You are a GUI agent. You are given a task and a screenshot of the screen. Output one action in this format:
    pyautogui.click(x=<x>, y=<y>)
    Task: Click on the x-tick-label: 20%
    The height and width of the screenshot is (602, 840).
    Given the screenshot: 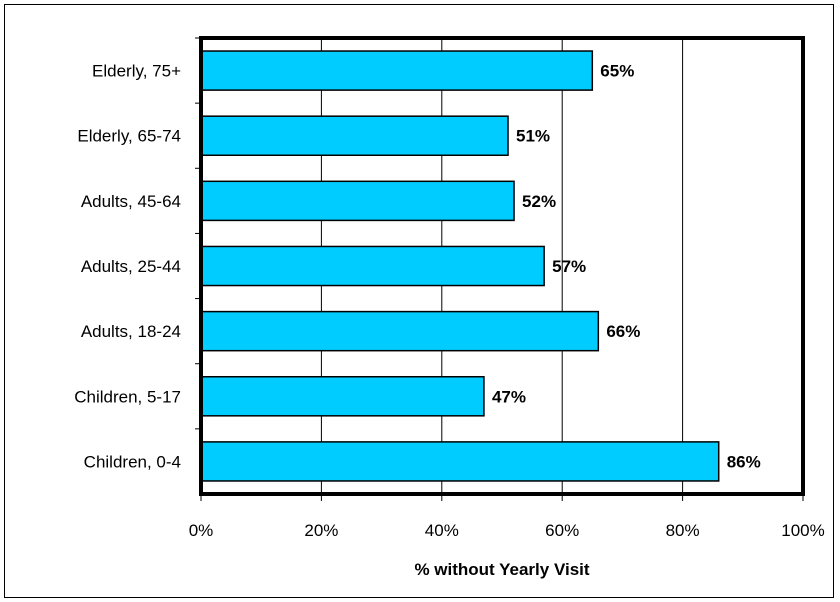 What is the action you would take?
    pyautogui.click(x=321, y=530)
    